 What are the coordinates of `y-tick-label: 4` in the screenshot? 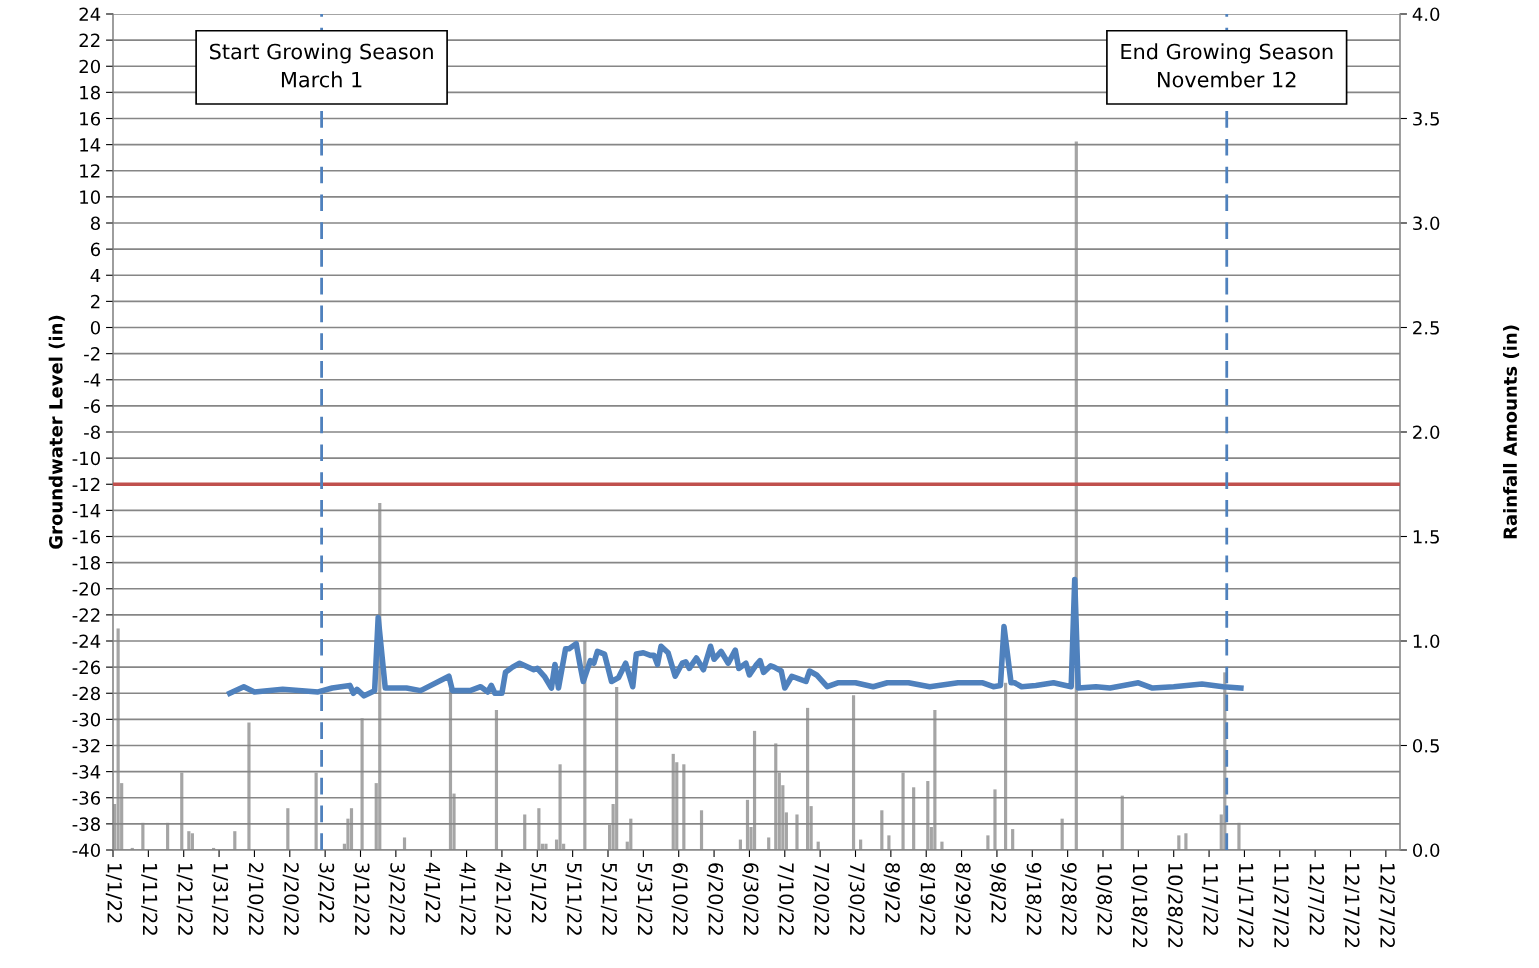 It's located at (95, 275).